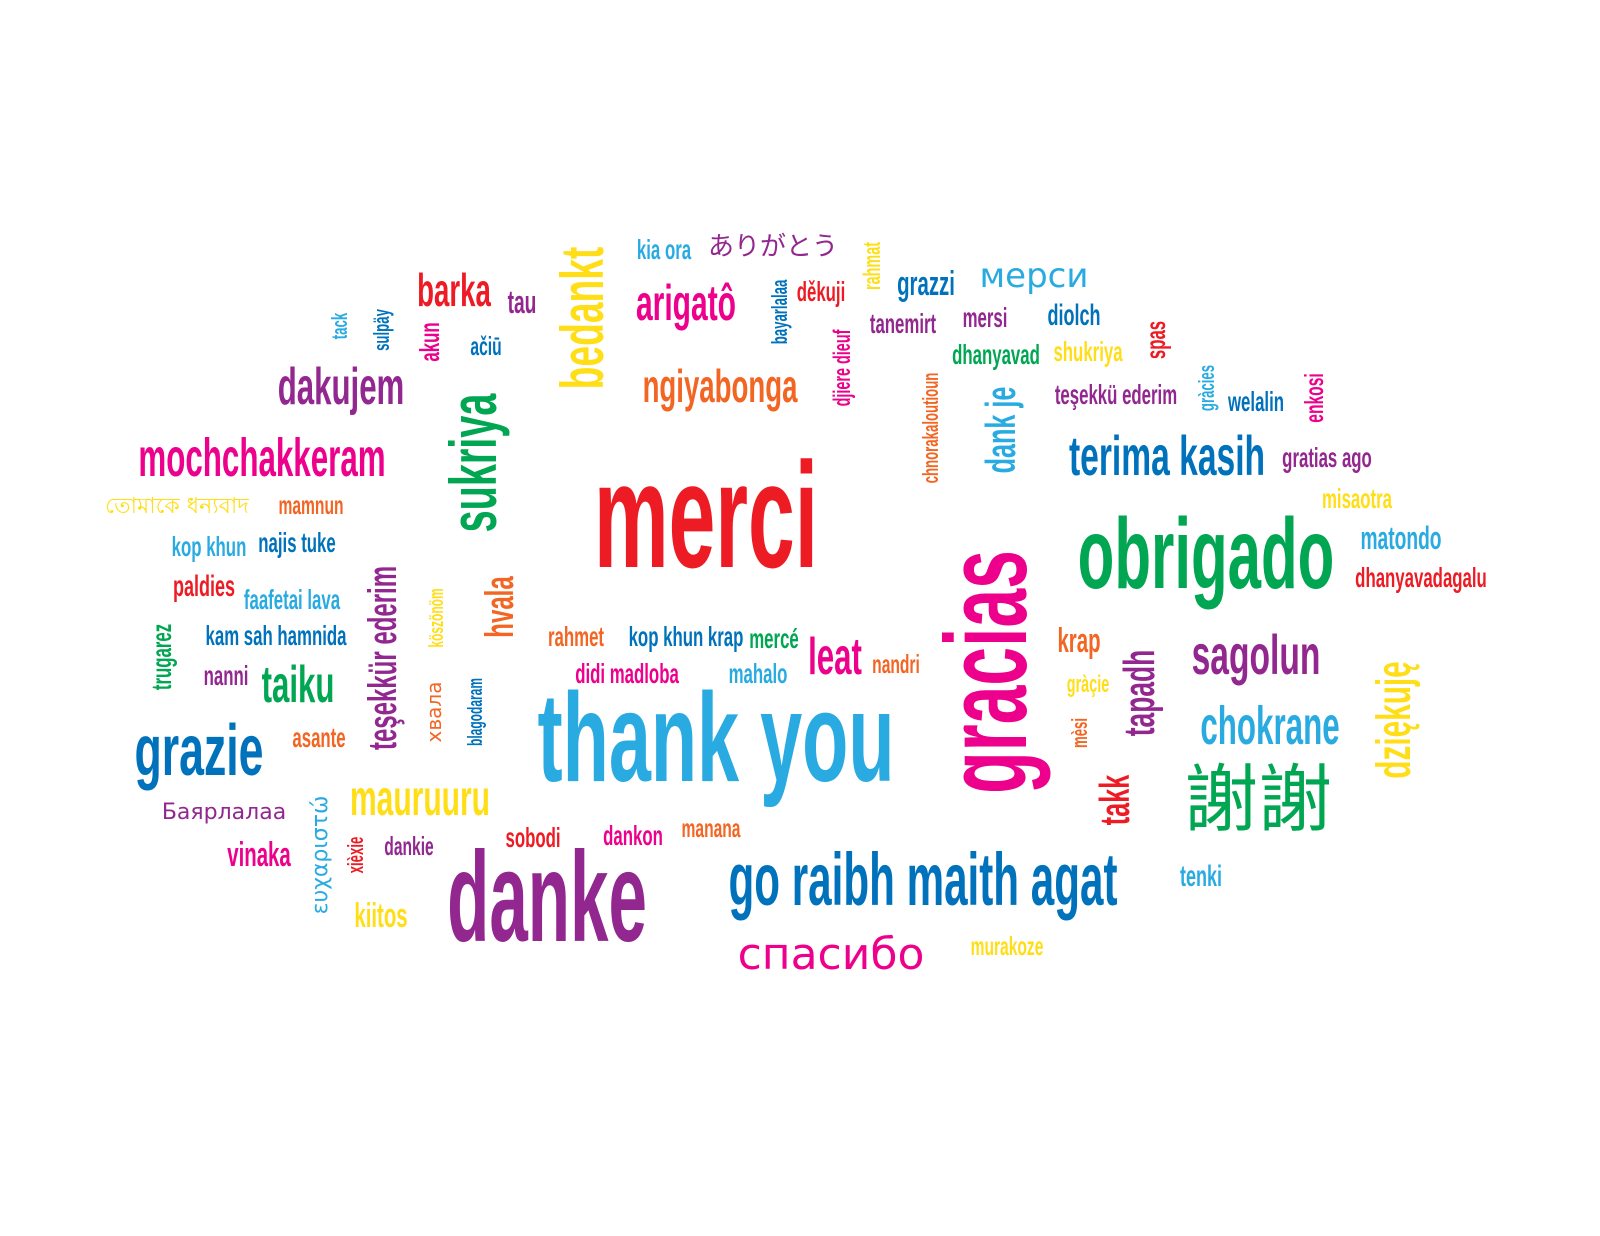 This screenshot has height=1236, width=1600. What do you see at coordinates (533, 837) in the screenshot?
I see `word-sobodi: sobodi` at bounding box center [533, 837].